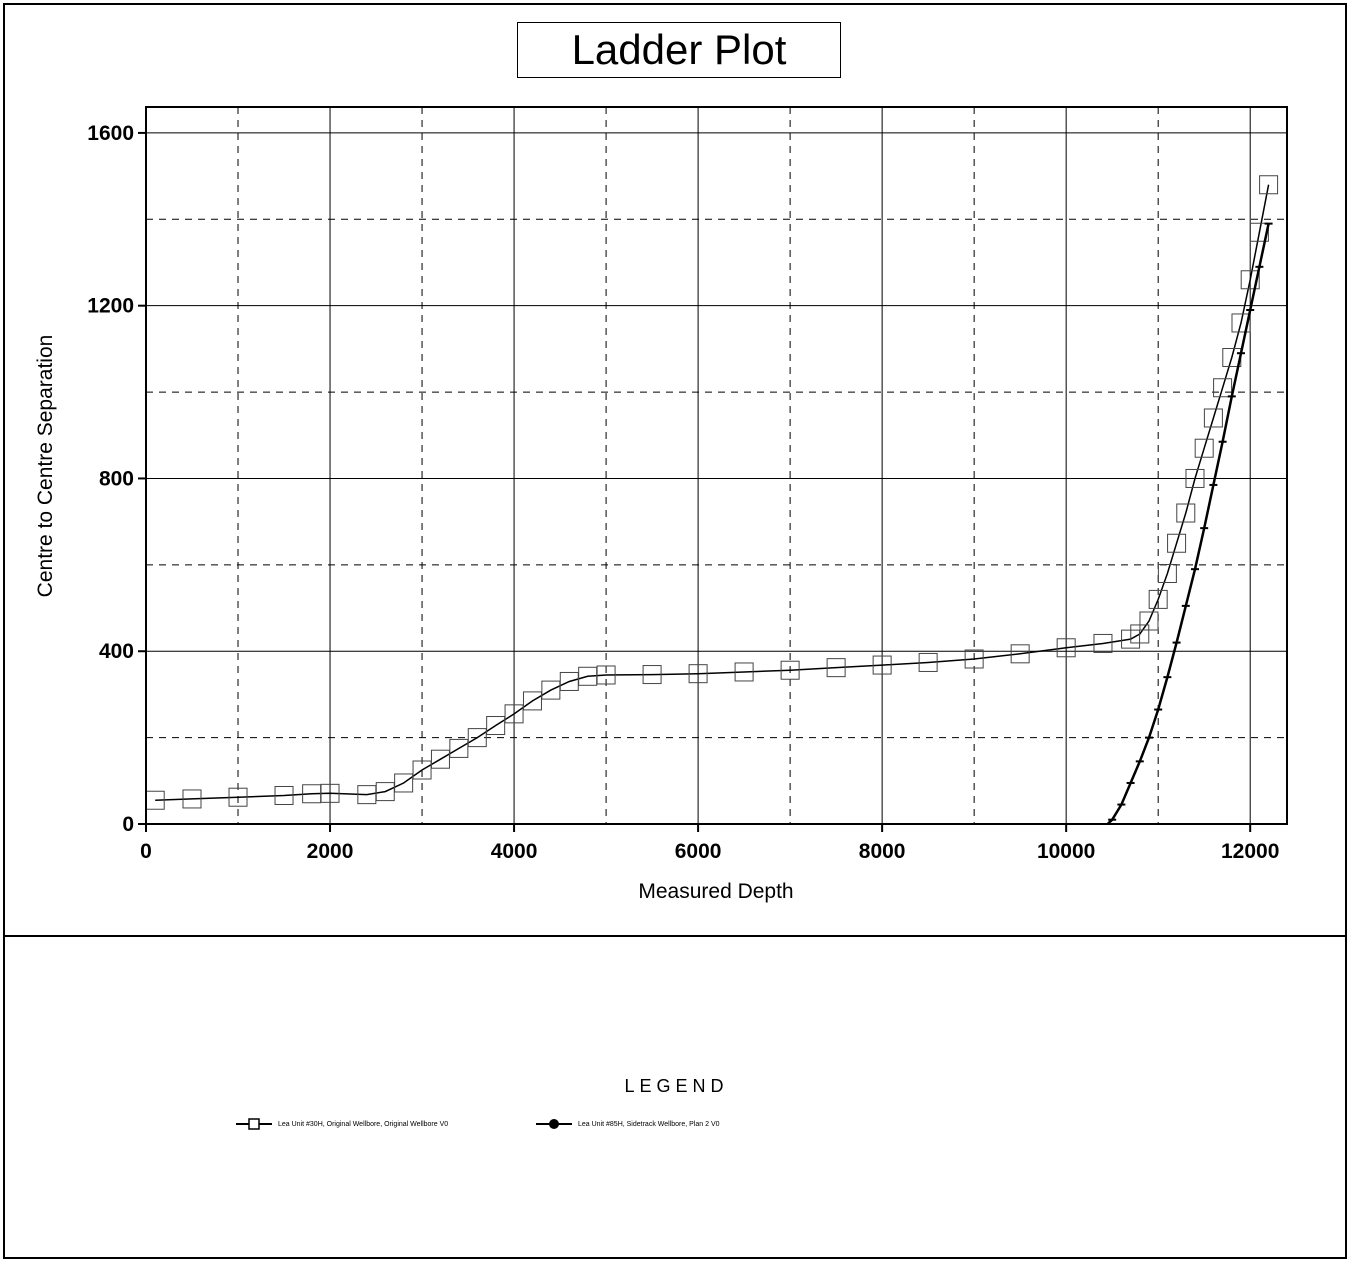  Describe the element at coordinates (882, 851) in the screenshot. I see `x-tick-label: 8000` at that location.